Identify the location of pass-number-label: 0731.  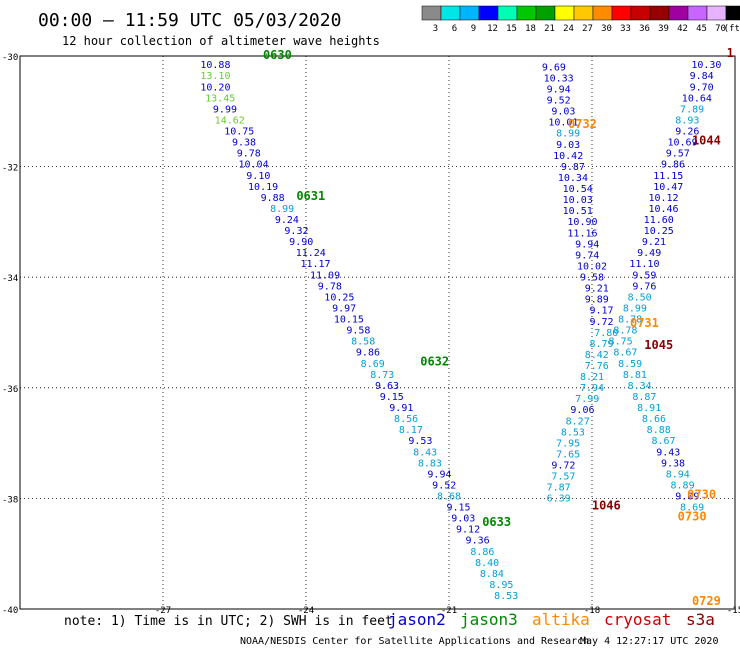
(644, 323).